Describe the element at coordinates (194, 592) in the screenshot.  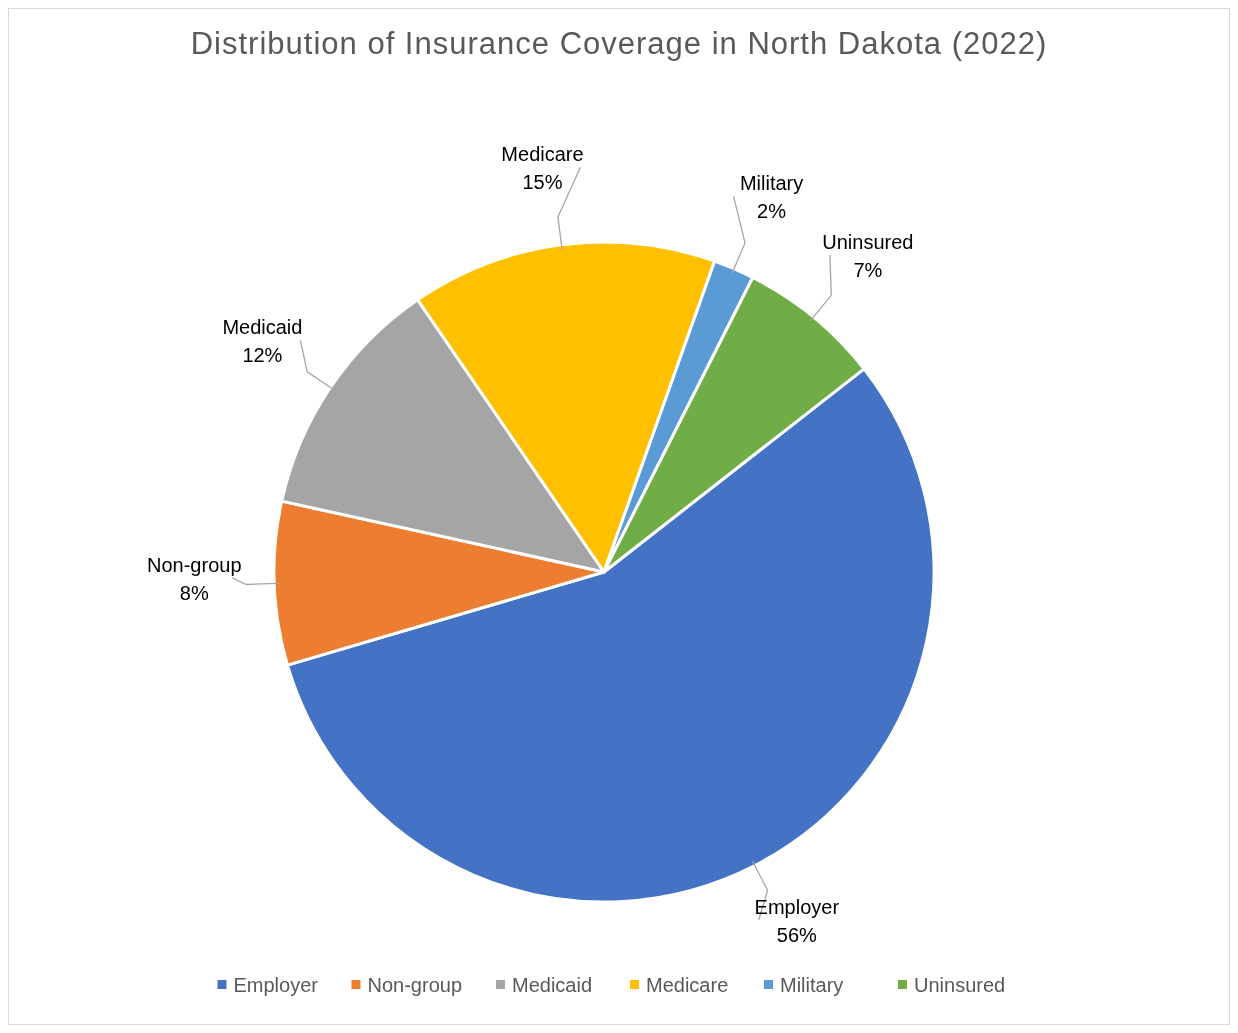
I see `data-label: 8%` at that location.